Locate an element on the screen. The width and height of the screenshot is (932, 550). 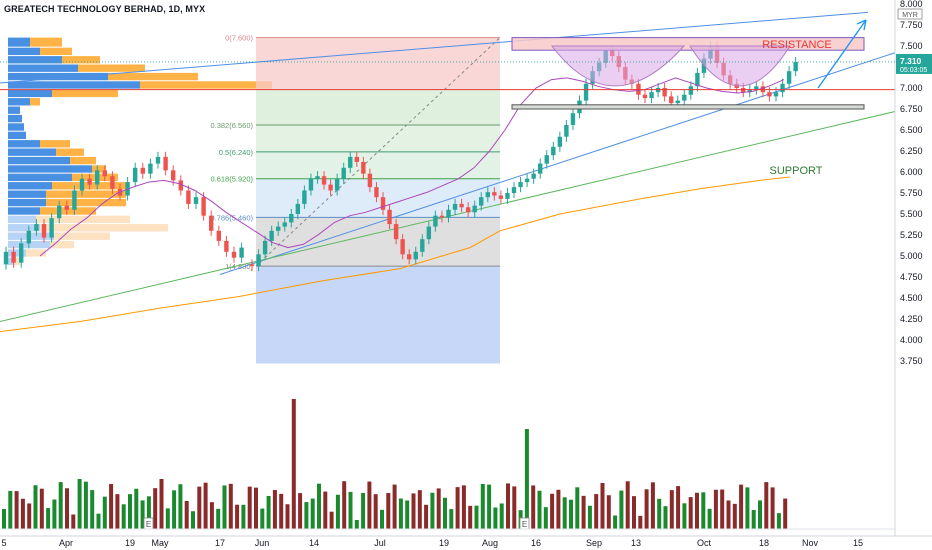
currency-badge is located at coordinates (910, 14).